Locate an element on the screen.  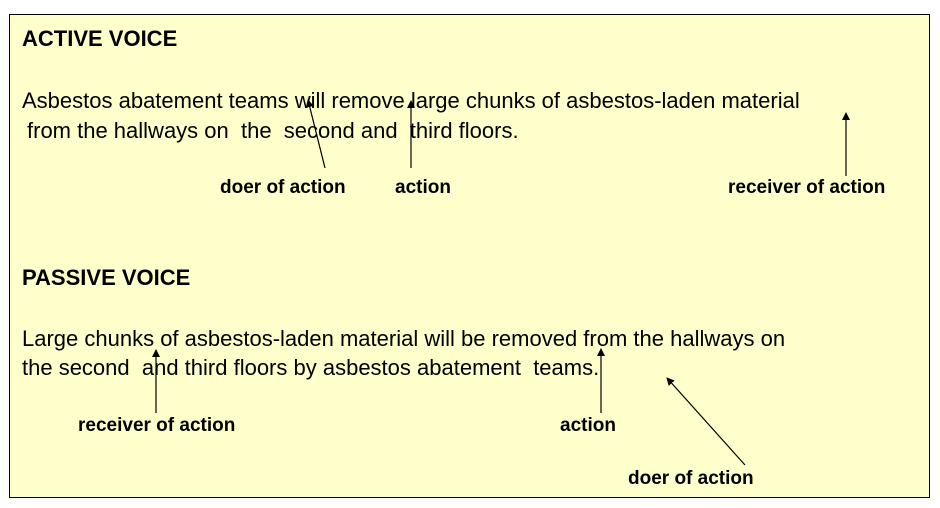
passive-voice-heading: PASSIVE VOICE is located at coordinates (106, 277).